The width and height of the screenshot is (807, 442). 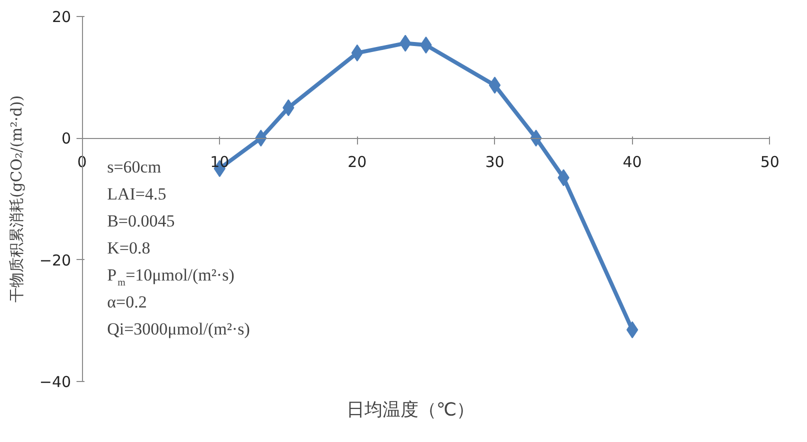 What do you see at coordinates (62, 17) in the screenshot?
I see `y-tick-label: 20` at bounding box center [62, 17].